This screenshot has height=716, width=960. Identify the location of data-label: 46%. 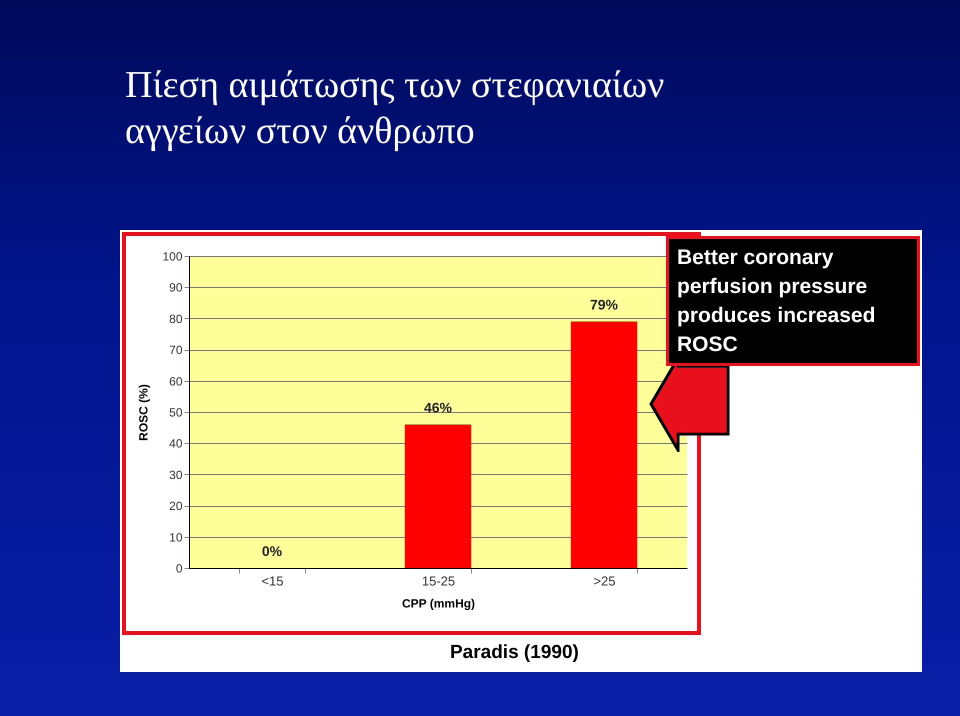
(438, 407).